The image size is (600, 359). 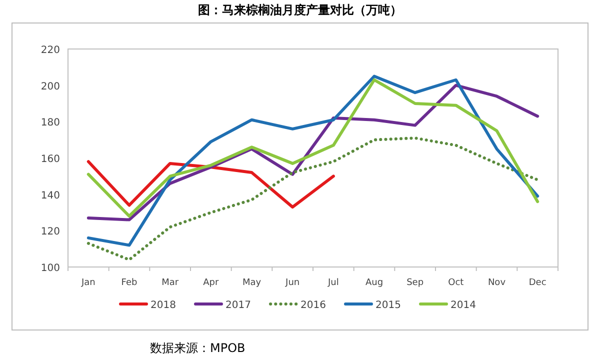 What do you see at coordinates (374, 283) in the screenshot?
I see `x-tick-label: Aug` at bounding box center [374, 283].